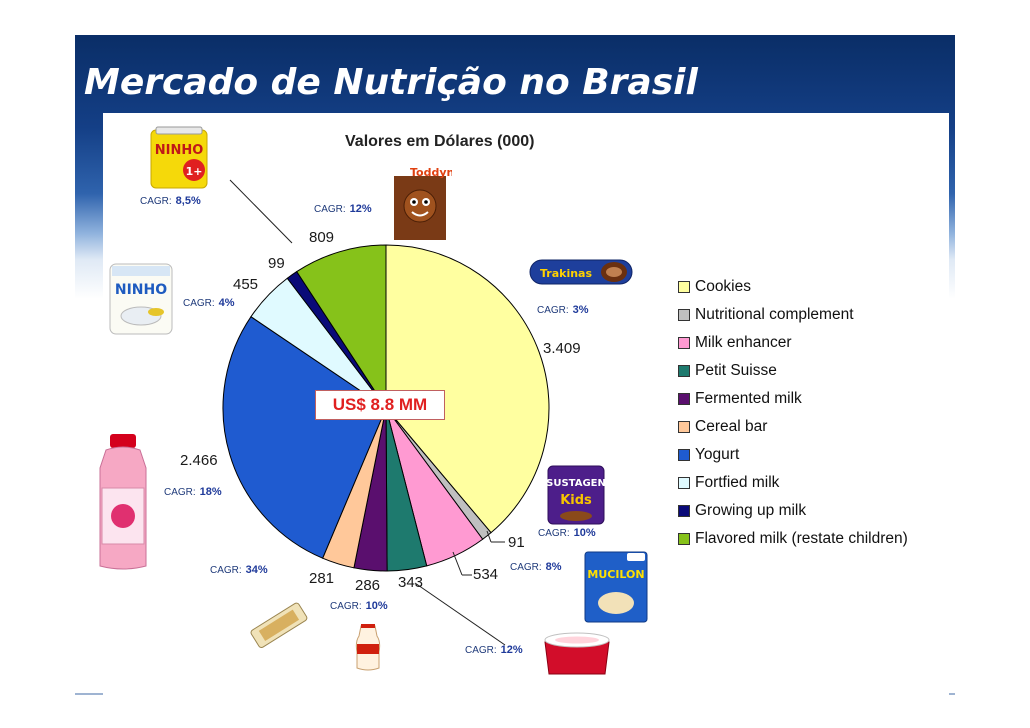  Describe the element at coordinates (567, 533) in the screenshot. I see `cagr-nutritional-complement: CAGR: 10%` at that location.